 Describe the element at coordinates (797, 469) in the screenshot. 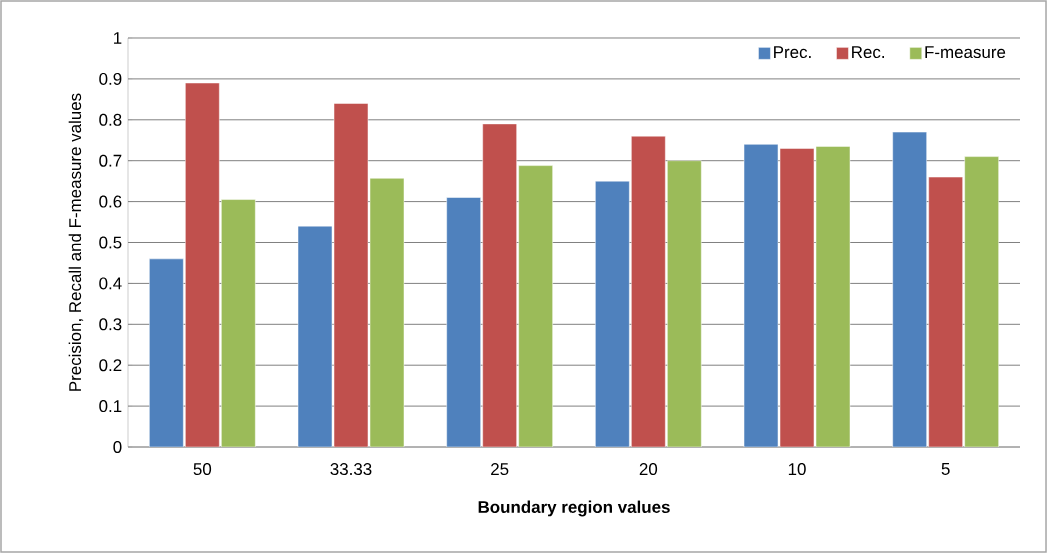

I see `x-tick-label: 10` at that location.